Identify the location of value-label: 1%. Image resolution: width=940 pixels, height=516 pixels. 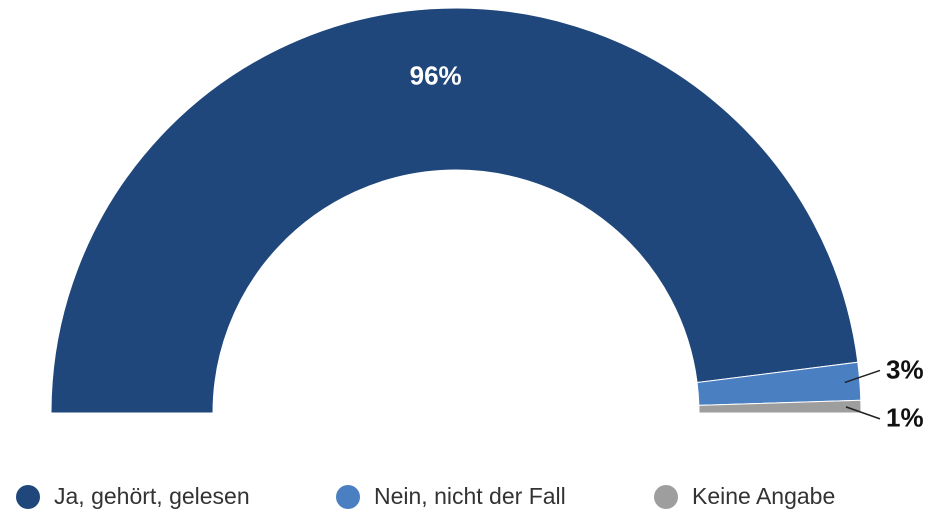
(905, 418).